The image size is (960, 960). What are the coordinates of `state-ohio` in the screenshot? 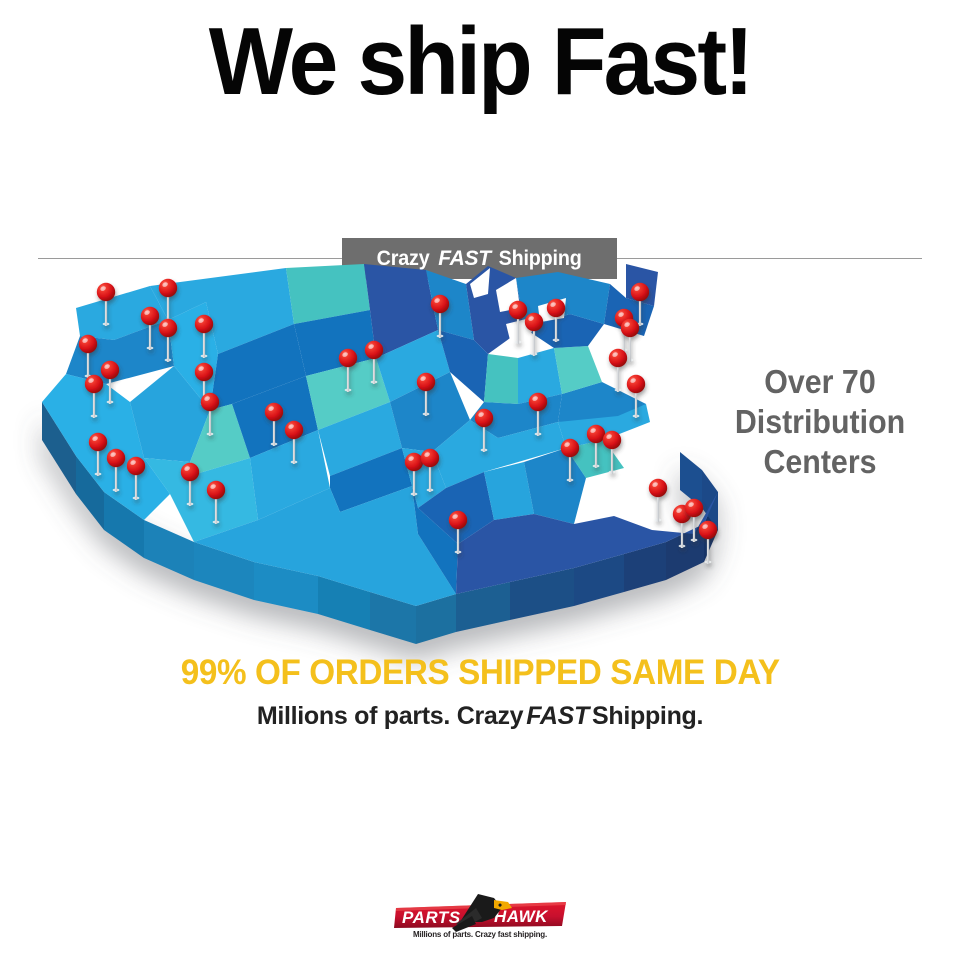 It's located at (540, 376).